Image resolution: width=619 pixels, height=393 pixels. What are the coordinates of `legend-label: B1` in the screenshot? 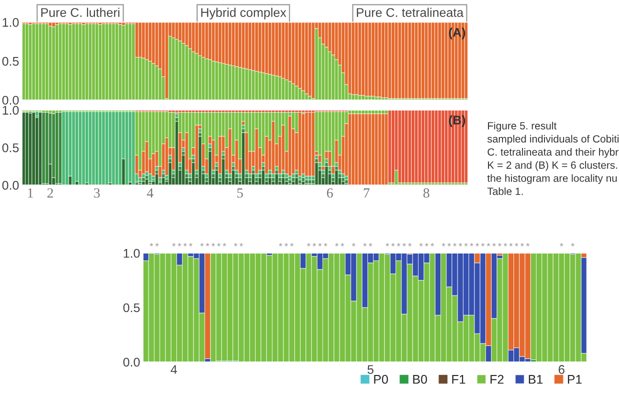 It's located at (535, 379).